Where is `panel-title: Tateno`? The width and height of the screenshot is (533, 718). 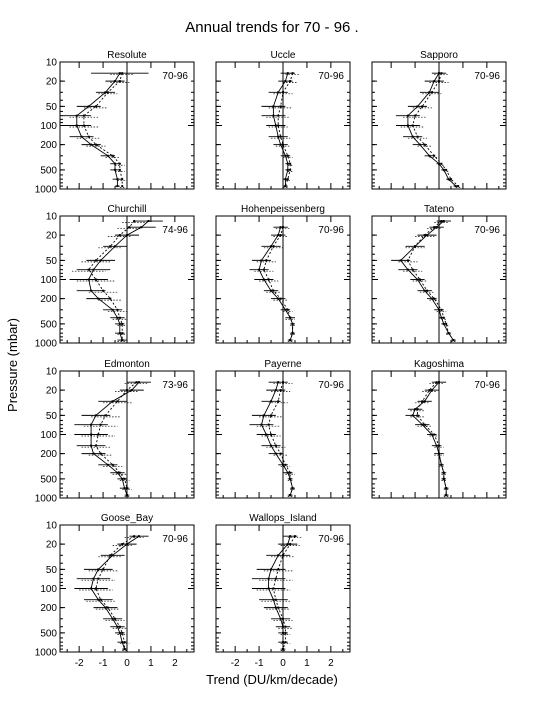 panel-title: Tateno is located at coordinates (439, 209).